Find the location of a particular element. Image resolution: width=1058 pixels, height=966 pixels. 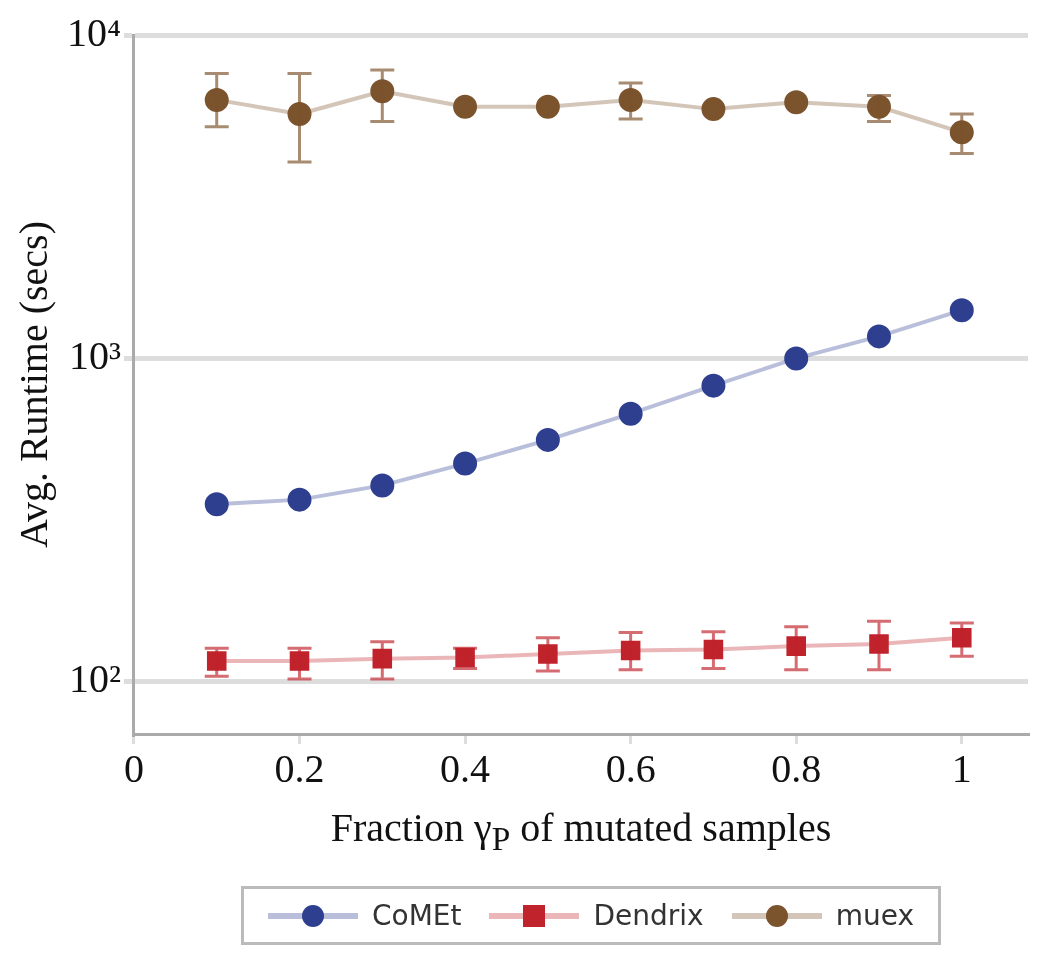

x-axis-title: Fraction γ$_{P}$ of mutated samples is located at coordinates (581, 831).